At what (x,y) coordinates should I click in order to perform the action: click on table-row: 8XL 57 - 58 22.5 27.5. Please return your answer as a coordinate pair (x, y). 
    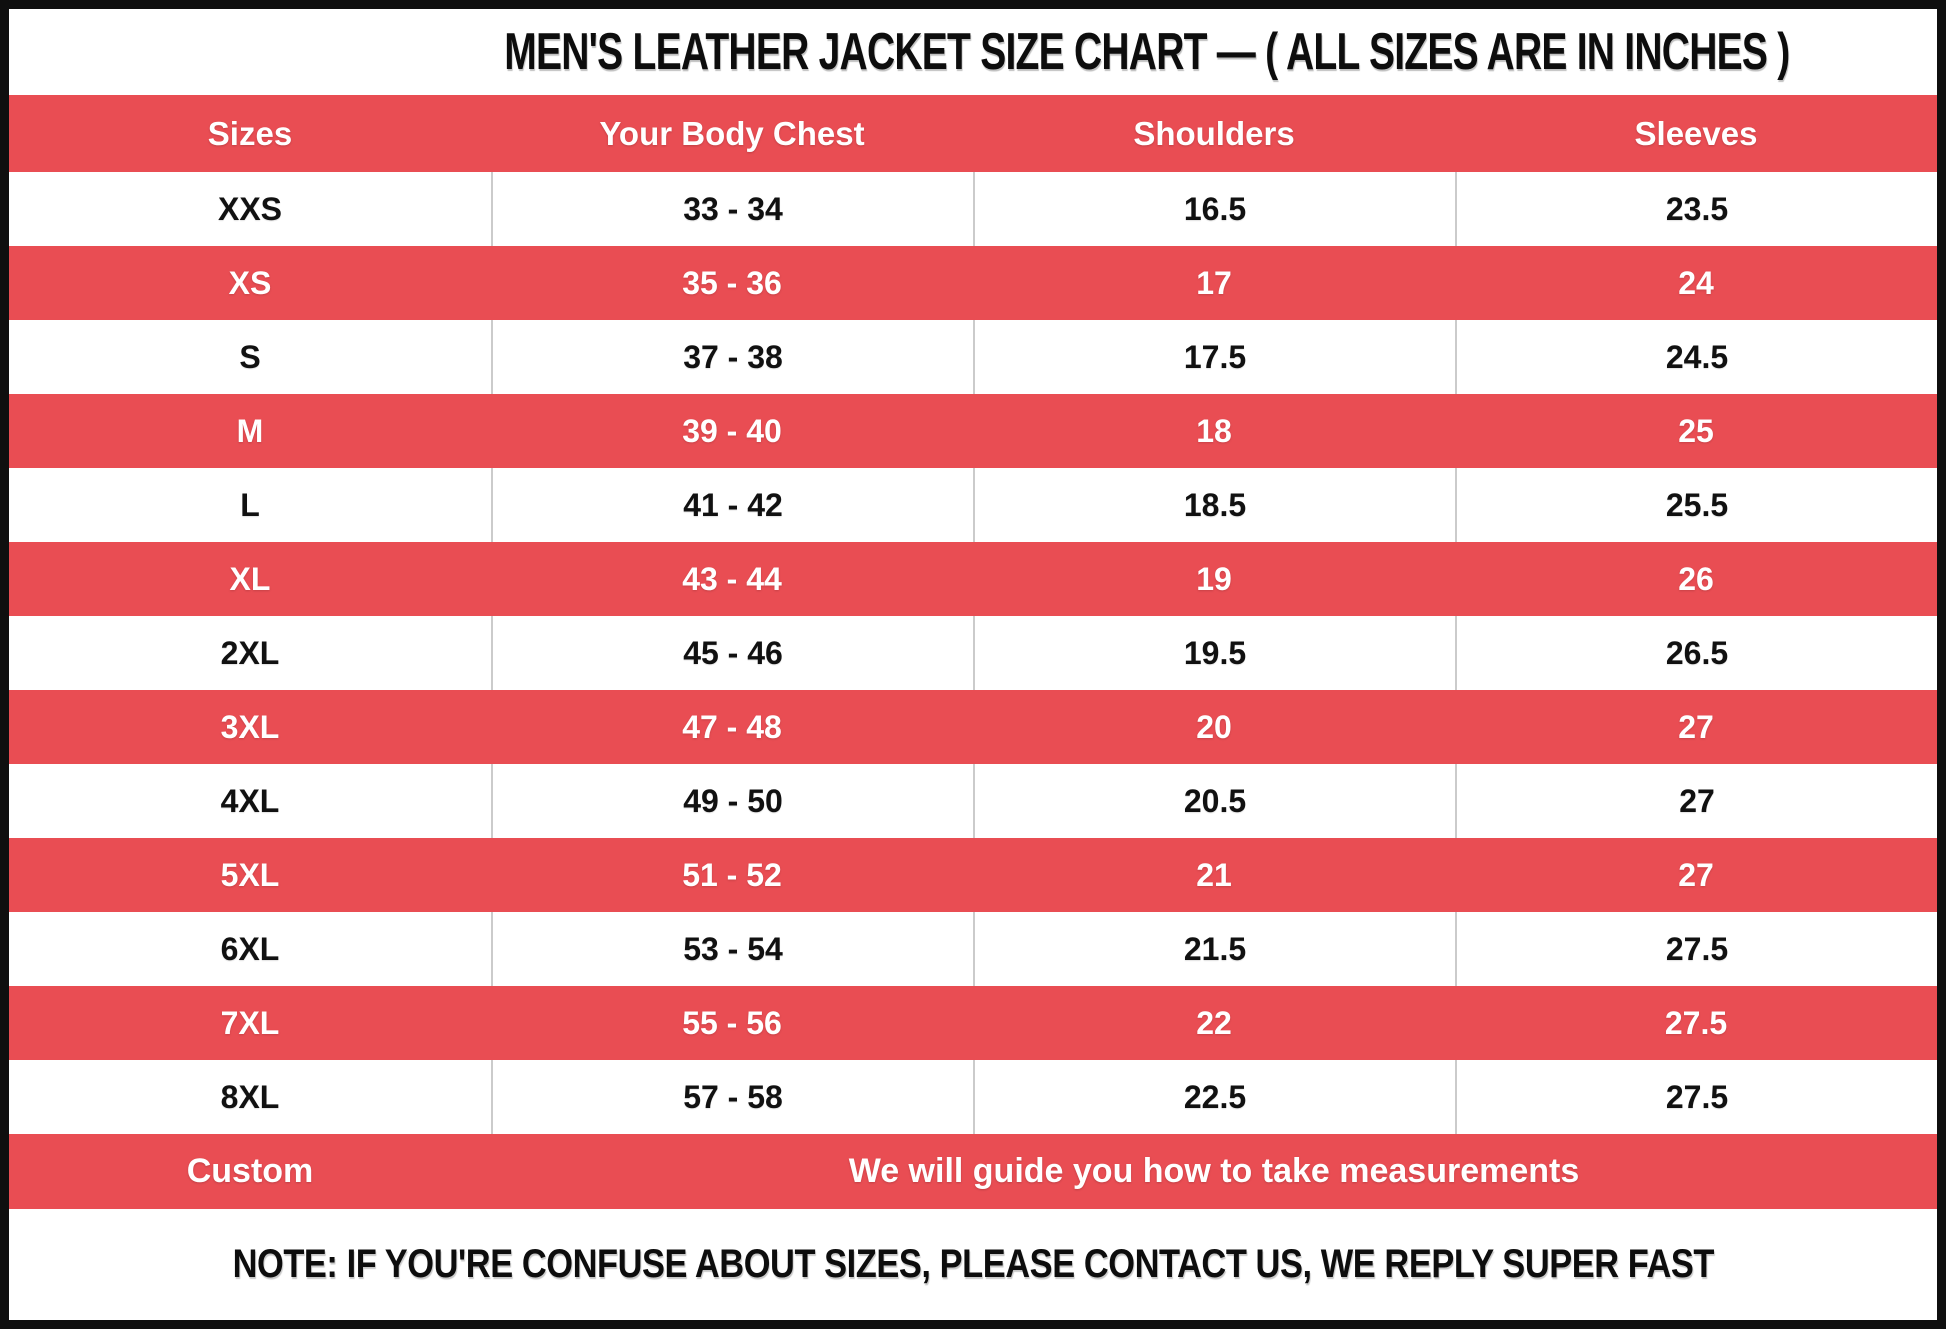
    Looking at the image, I should click on (973, 1097).